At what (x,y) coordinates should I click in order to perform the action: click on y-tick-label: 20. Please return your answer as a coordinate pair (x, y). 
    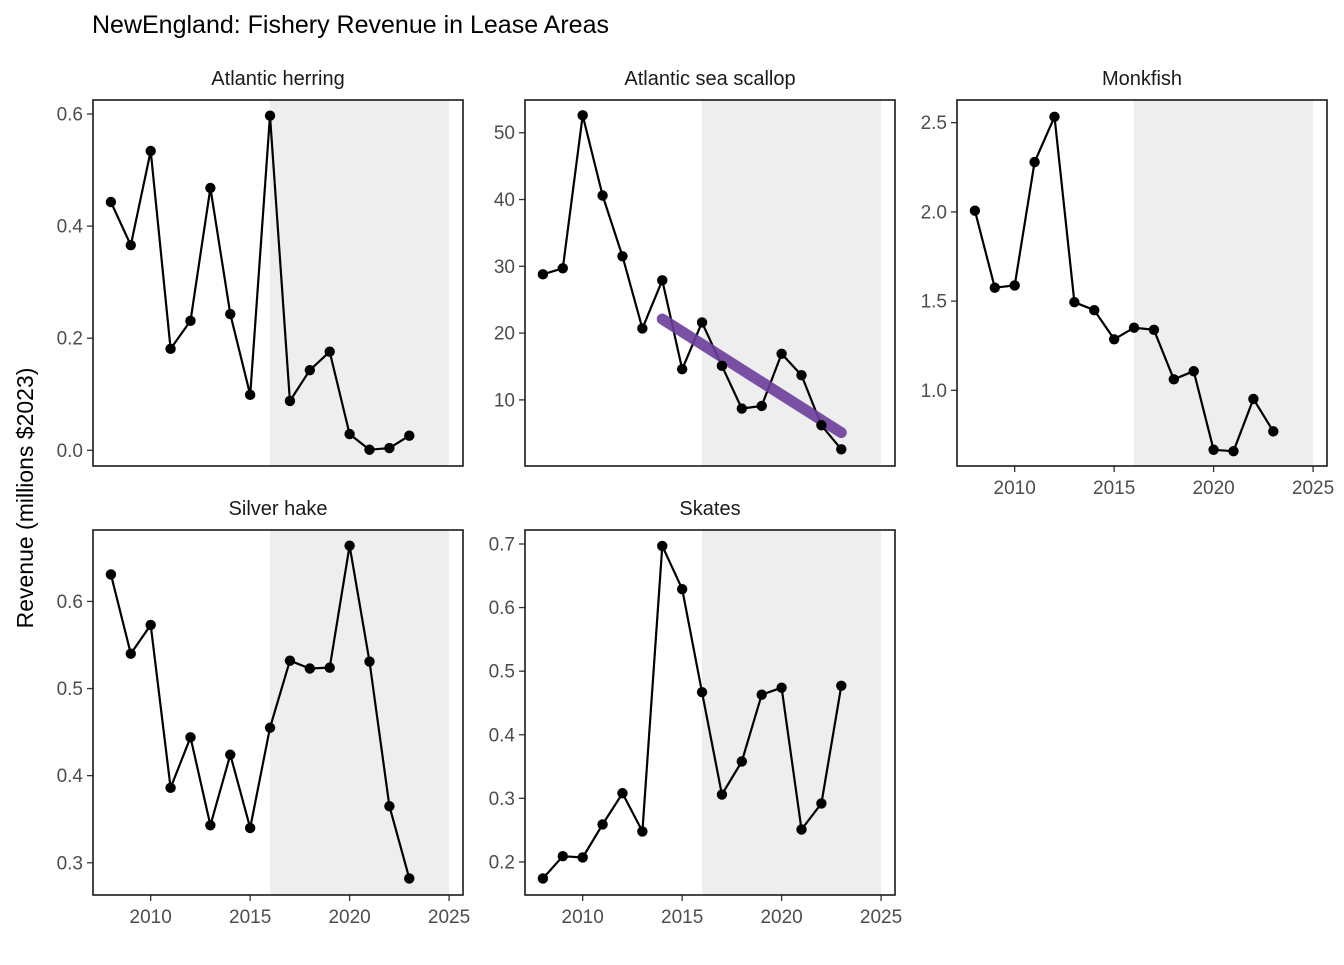
    Looking at the image, I should click on (504, 334).